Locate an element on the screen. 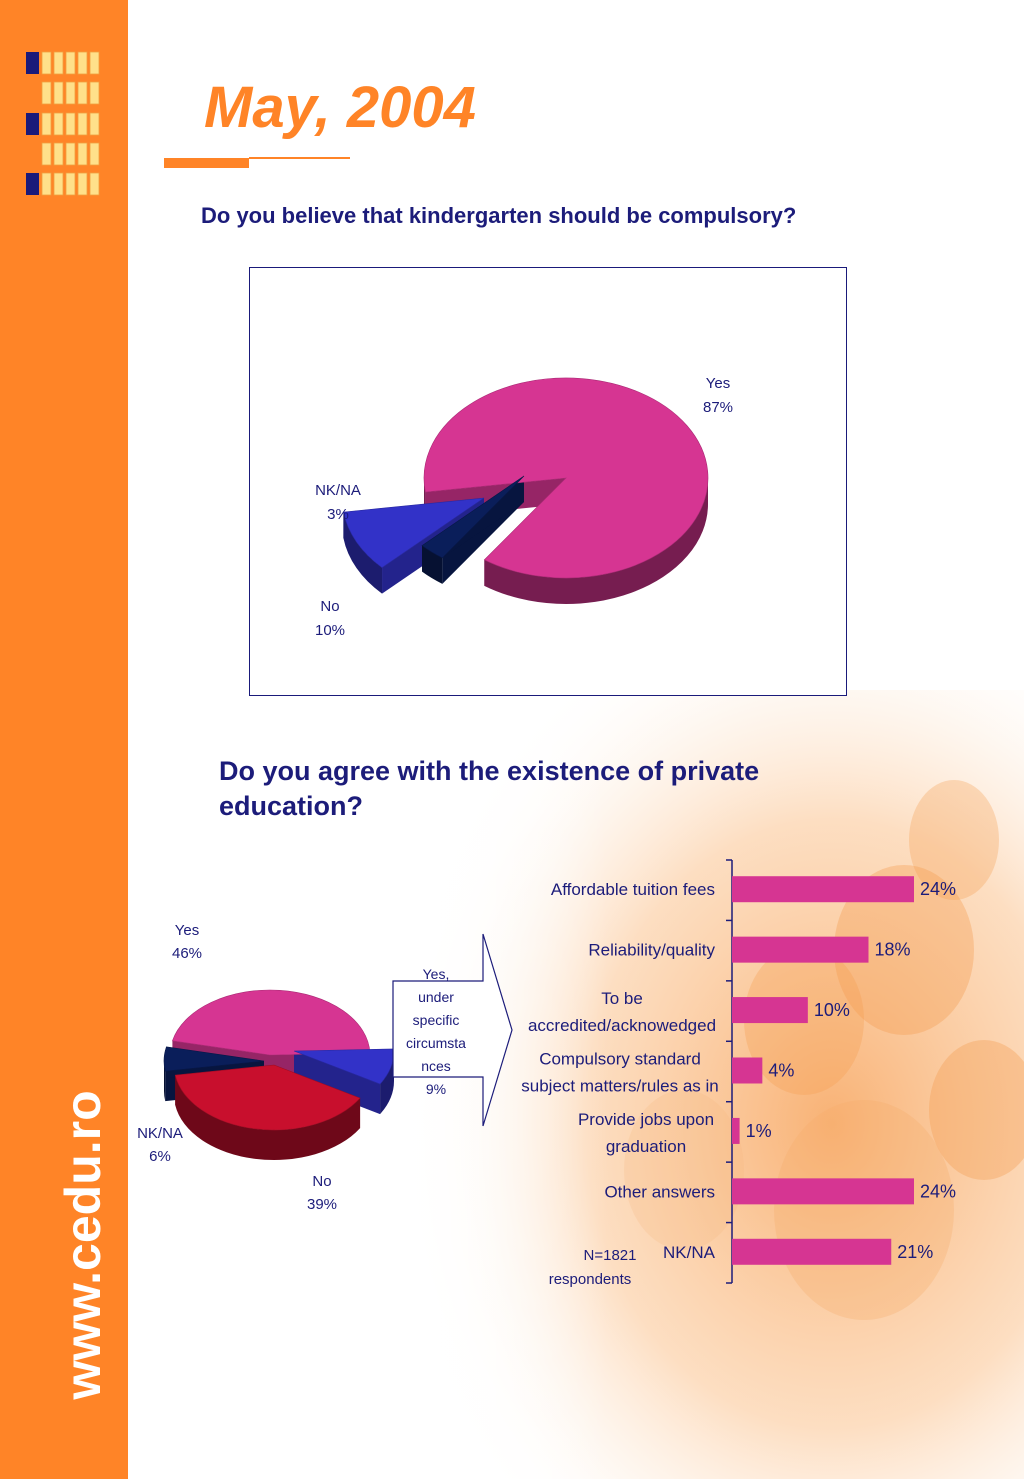 The image size is (1024, 1479). data-label: circumsta is located at coordinates (436, 1043).